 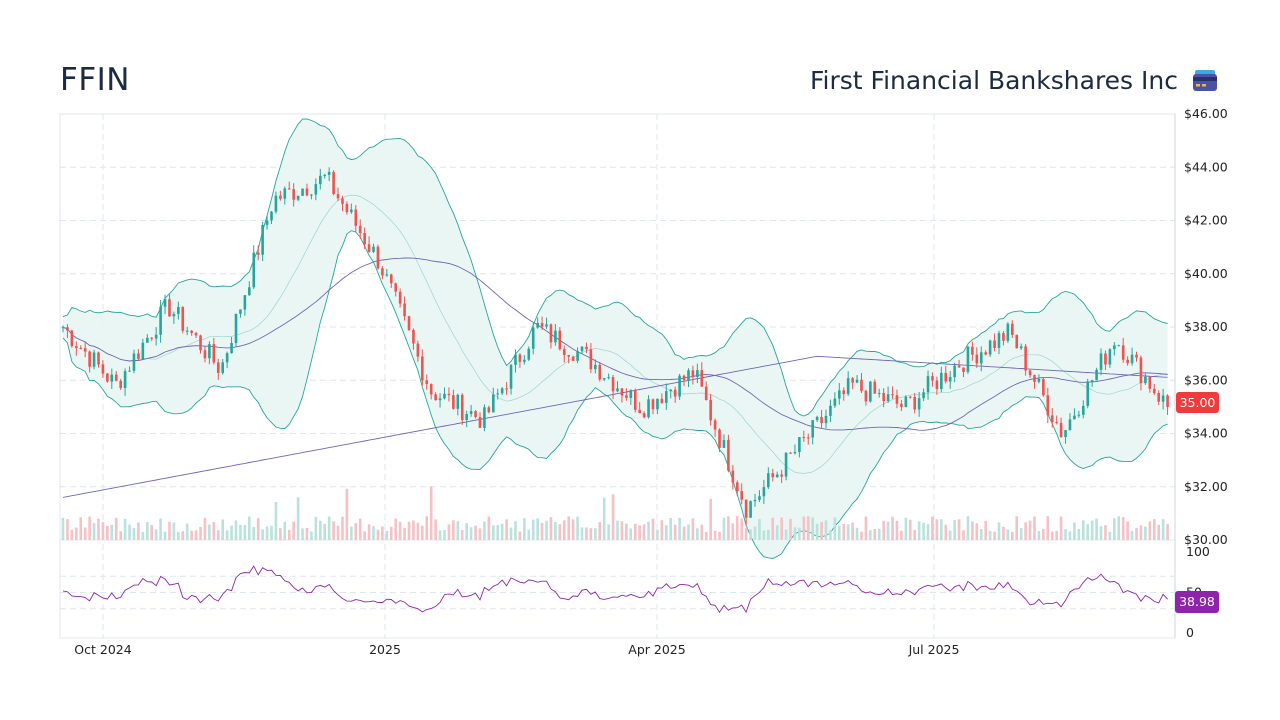 What do you see at coordinates (1197, 402) in the screenshot?
I see `last-price-badge` at bounding box center [1197, 402].